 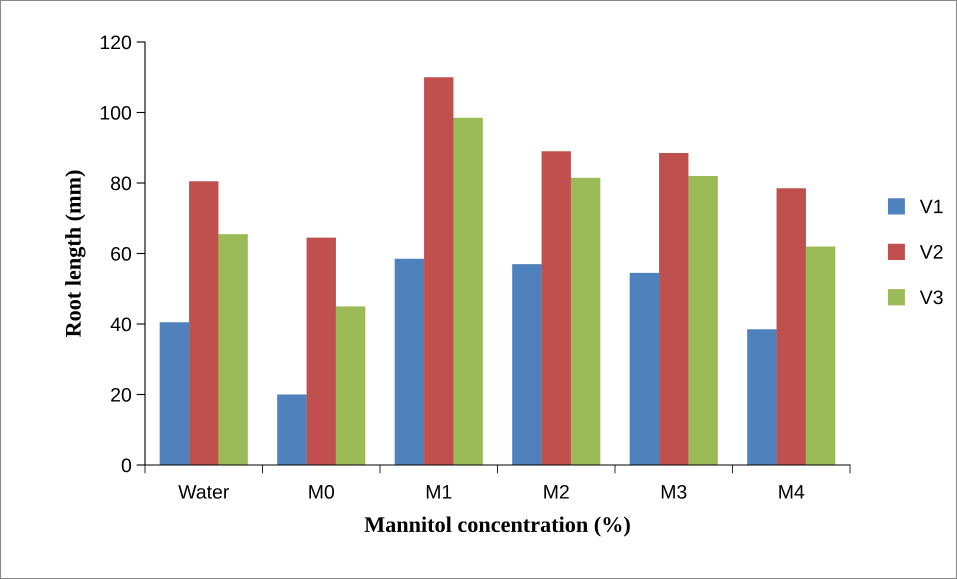 What do you see at coordinates (121, 395) in the screenshot?
I see `y-tick-label: 20` at bounding box center [121, 395].